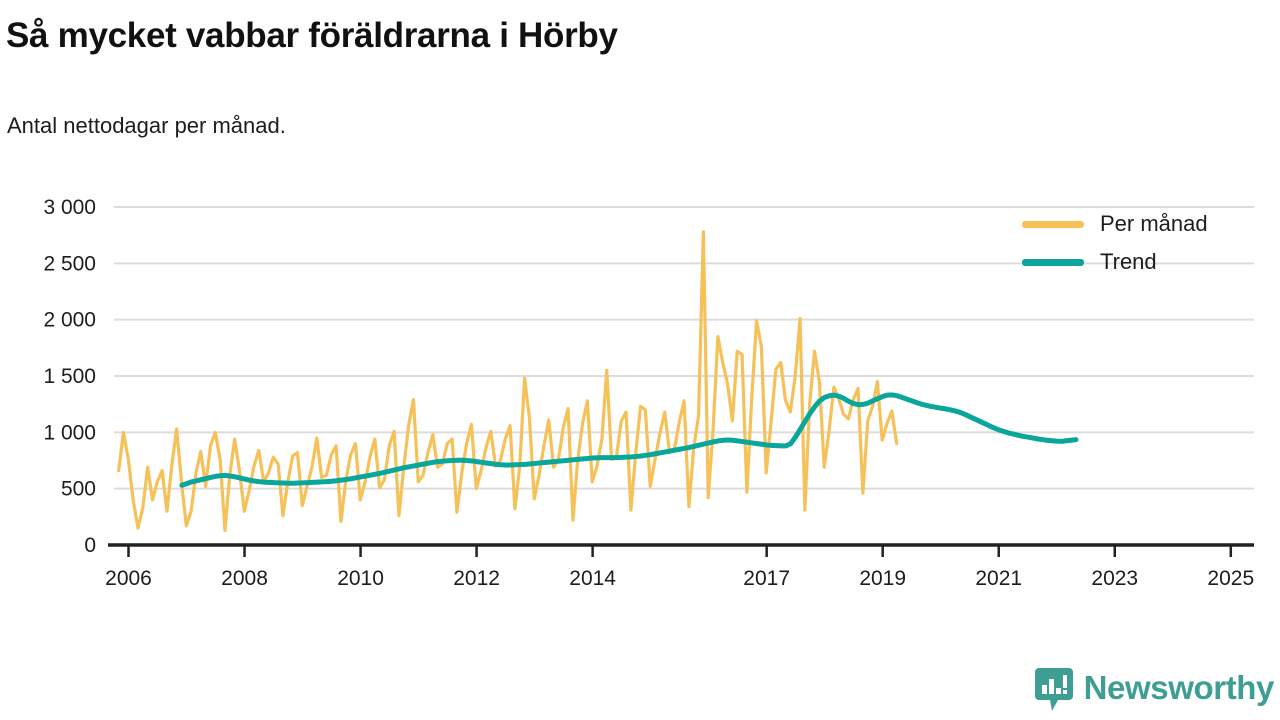  Describe the element at coordinates (592, 578) in the screenshot. I see `x-axis-tick-label: 2014` at that location.